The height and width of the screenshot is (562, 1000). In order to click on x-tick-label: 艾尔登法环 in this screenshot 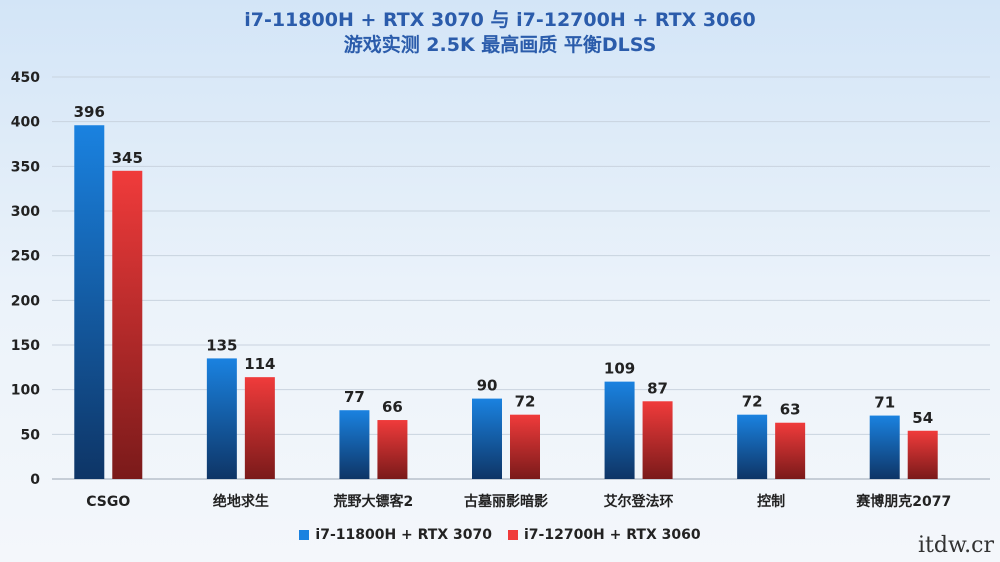, I will do `click(639, 501)`.